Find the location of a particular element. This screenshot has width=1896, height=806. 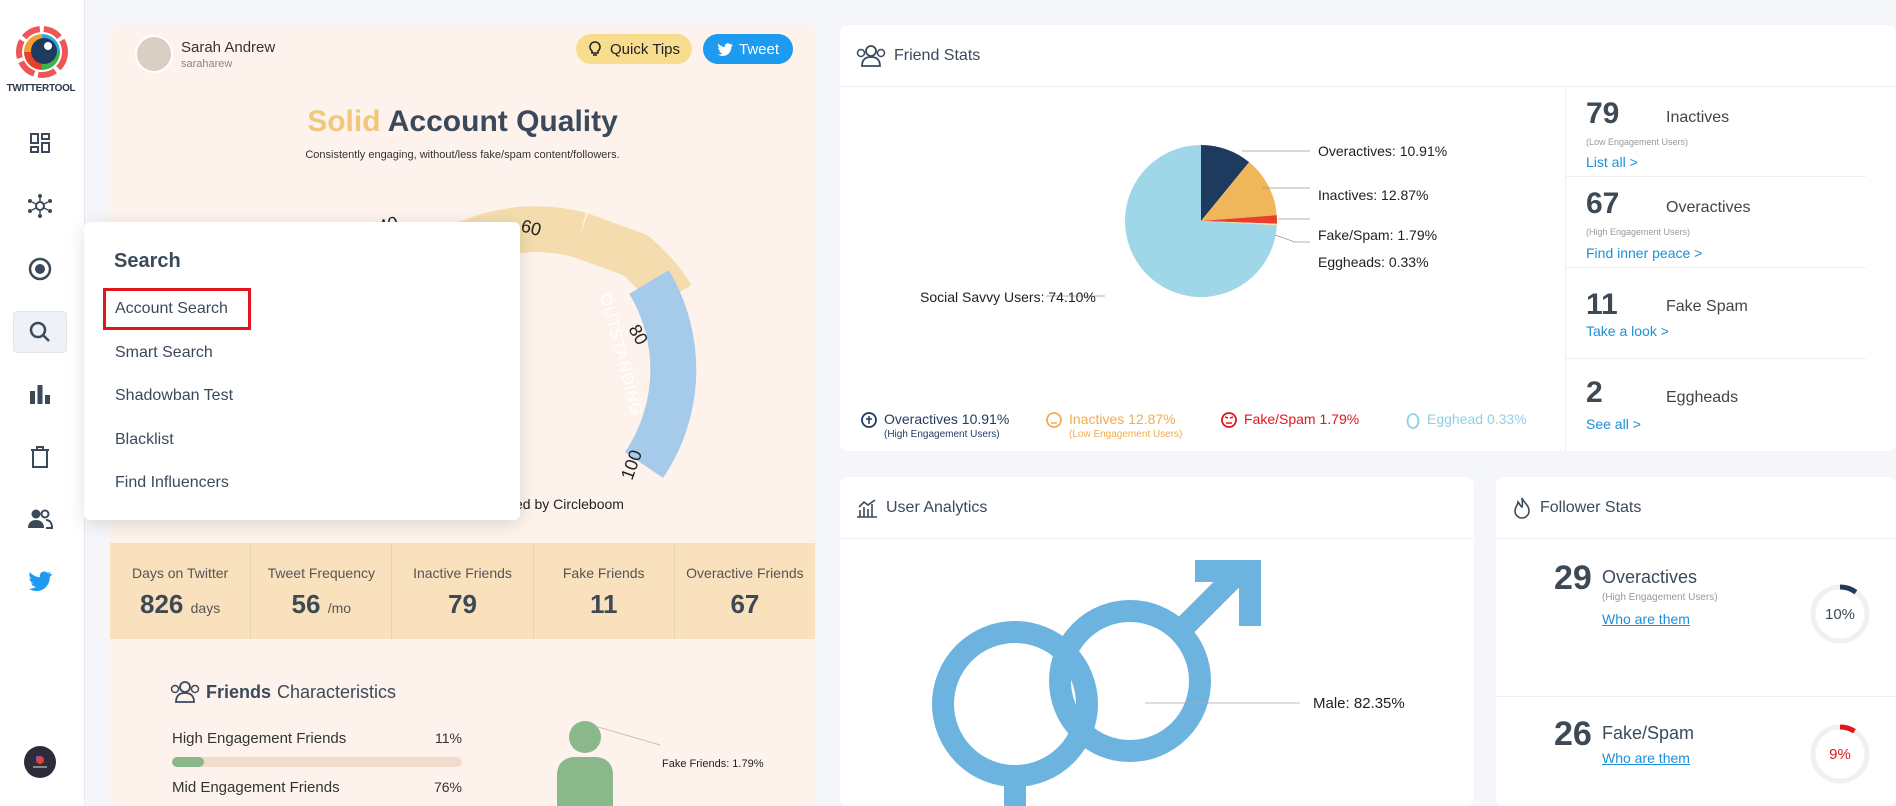

twittertool-logo is located at coordinates (42, 52).